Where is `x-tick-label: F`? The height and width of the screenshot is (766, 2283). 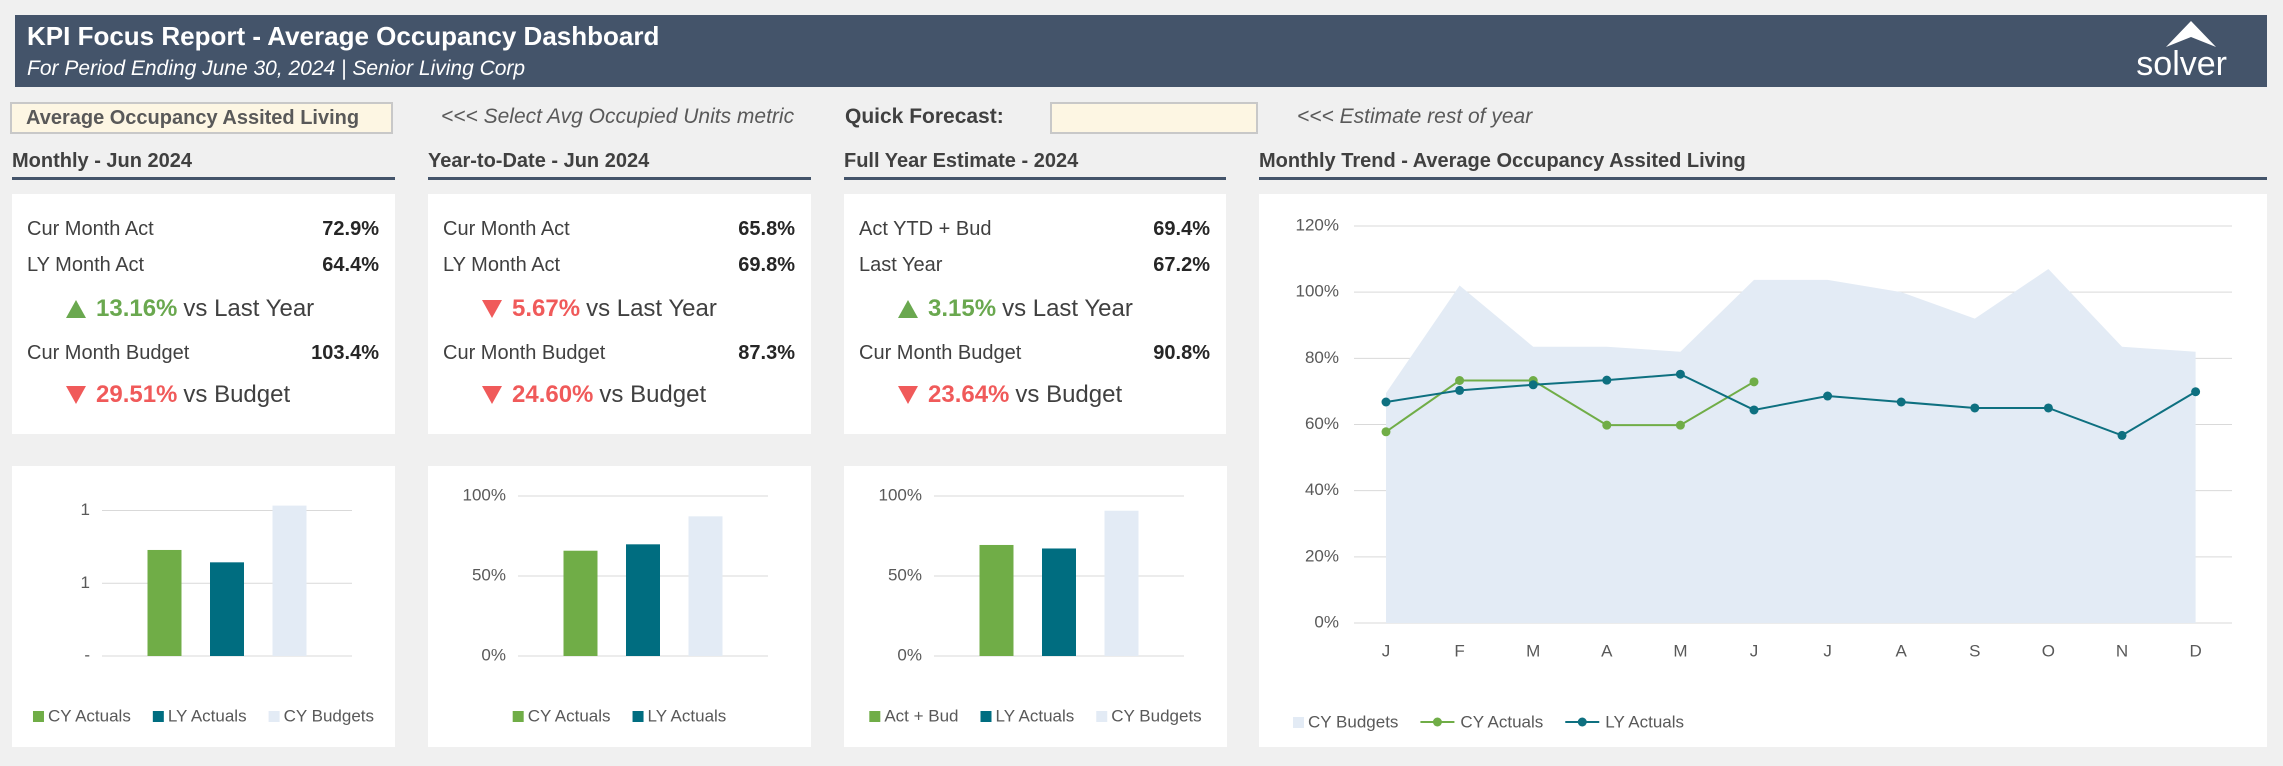
x-tick-label: F is located at coordinates (1459, 650).